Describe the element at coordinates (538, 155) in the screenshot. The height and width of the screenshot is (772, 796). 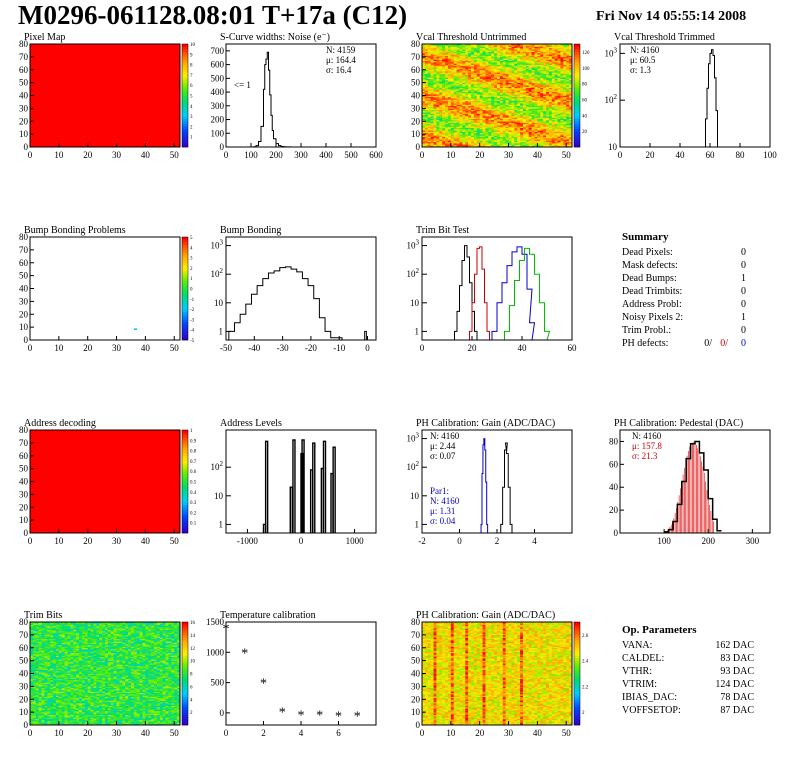
I see `x-tick-label: 40` at that location.